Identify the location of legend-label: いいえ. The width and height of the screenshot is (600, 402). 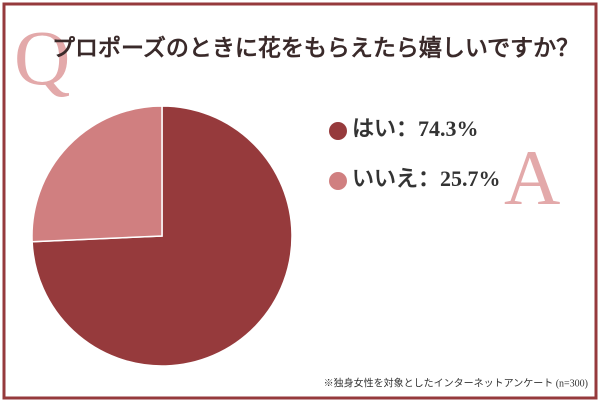
(385, 178).